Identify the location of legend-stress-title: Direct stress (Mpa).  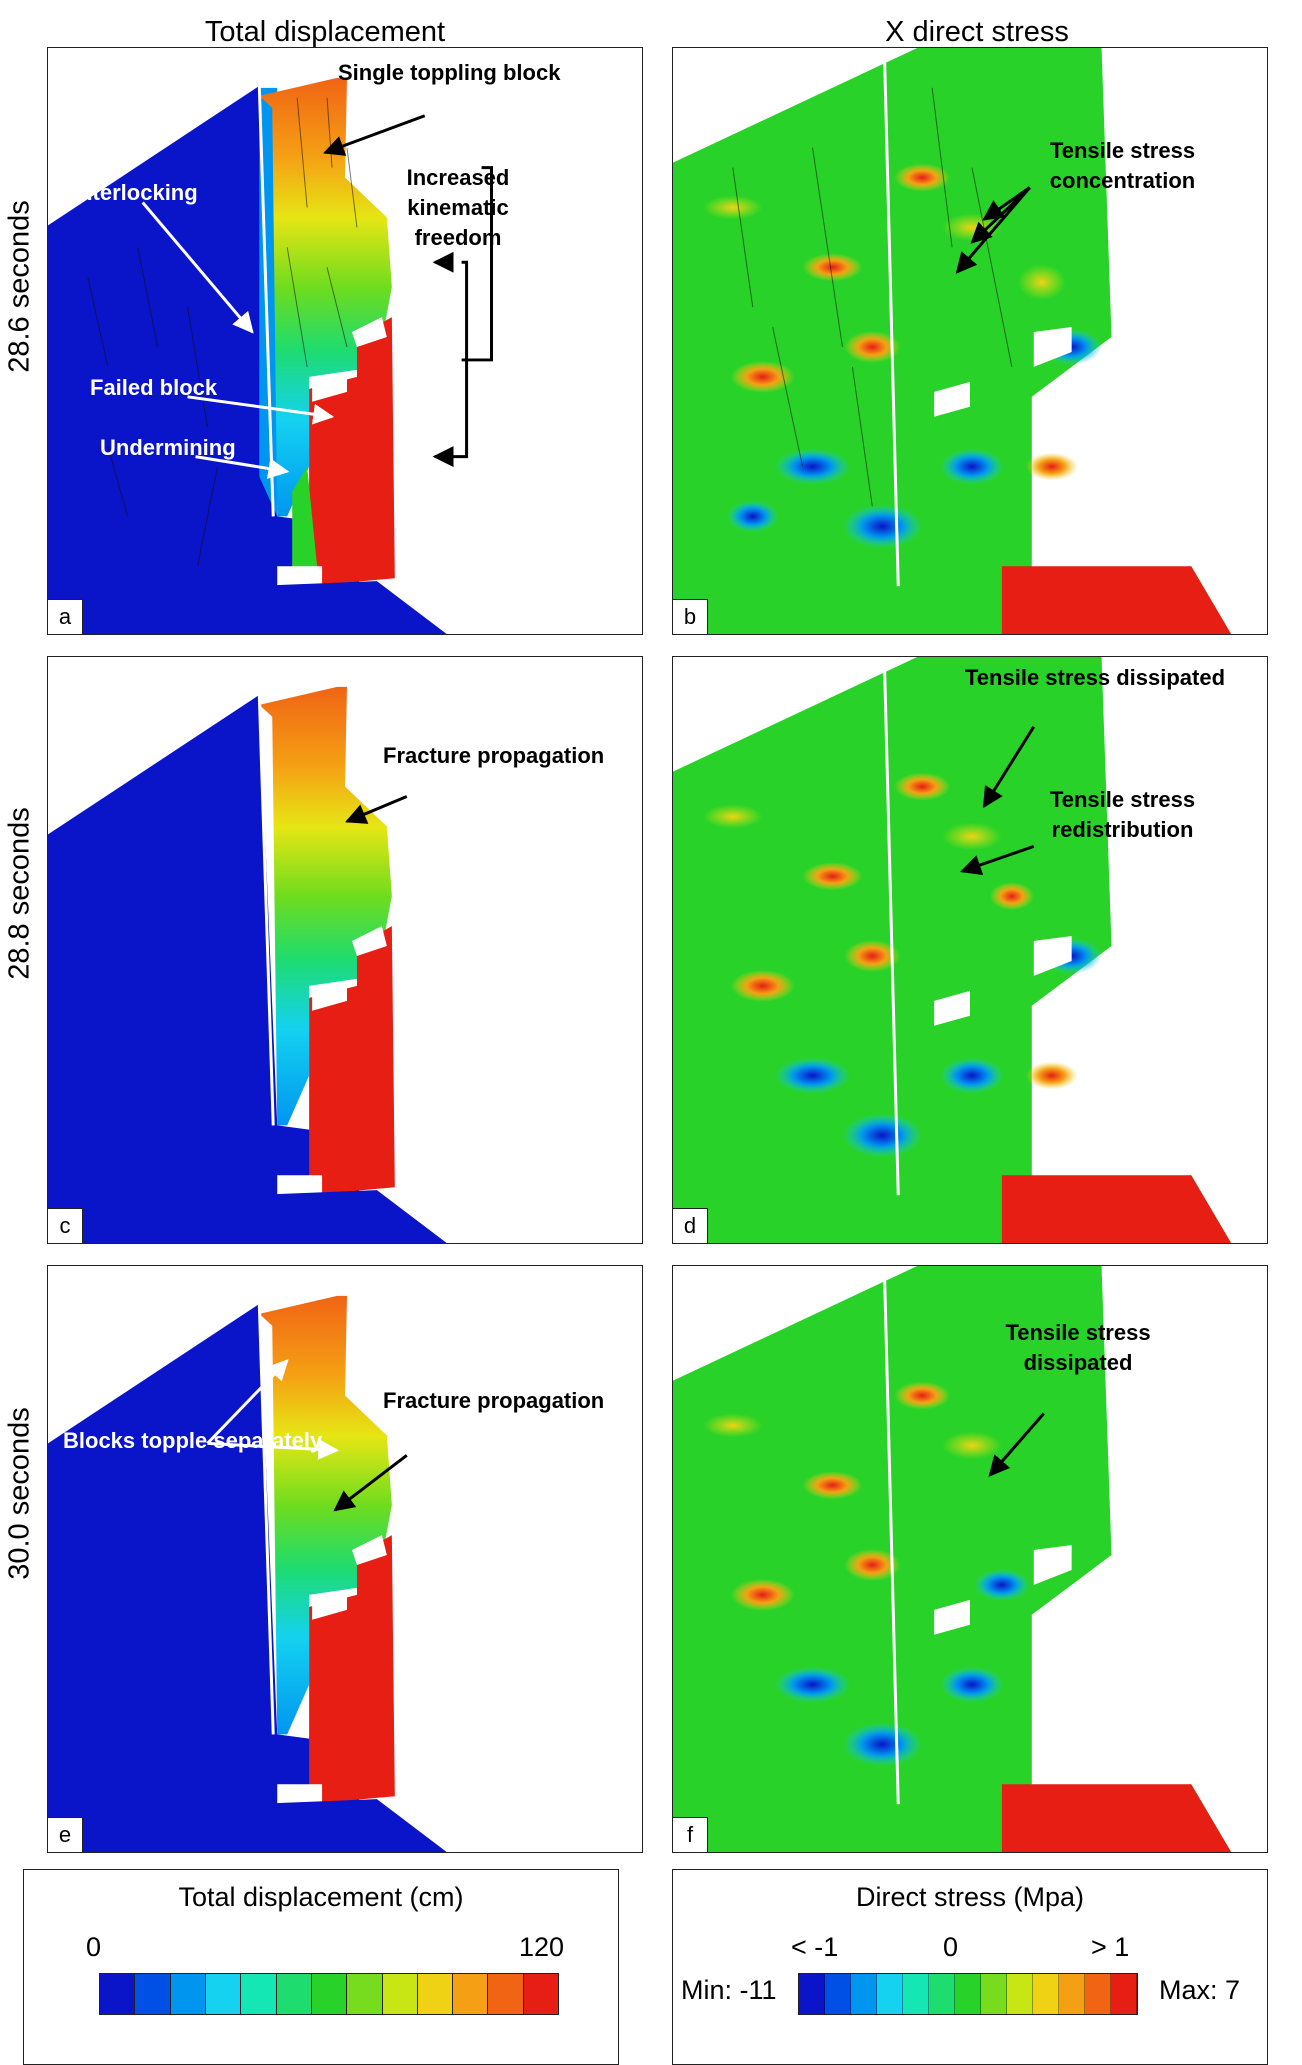
(970, 1897).